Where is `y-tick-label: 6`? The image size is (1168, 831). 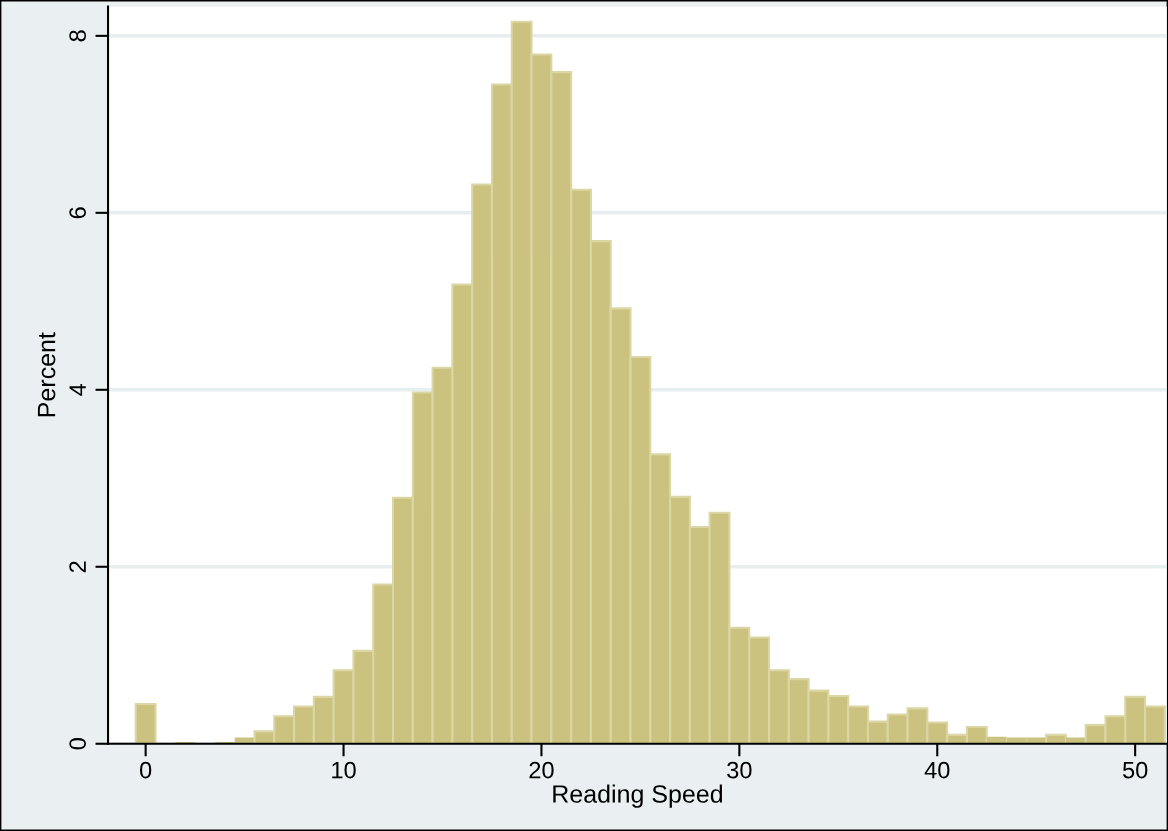 y-tick-label: 6 is located at coordinates (78, 213).